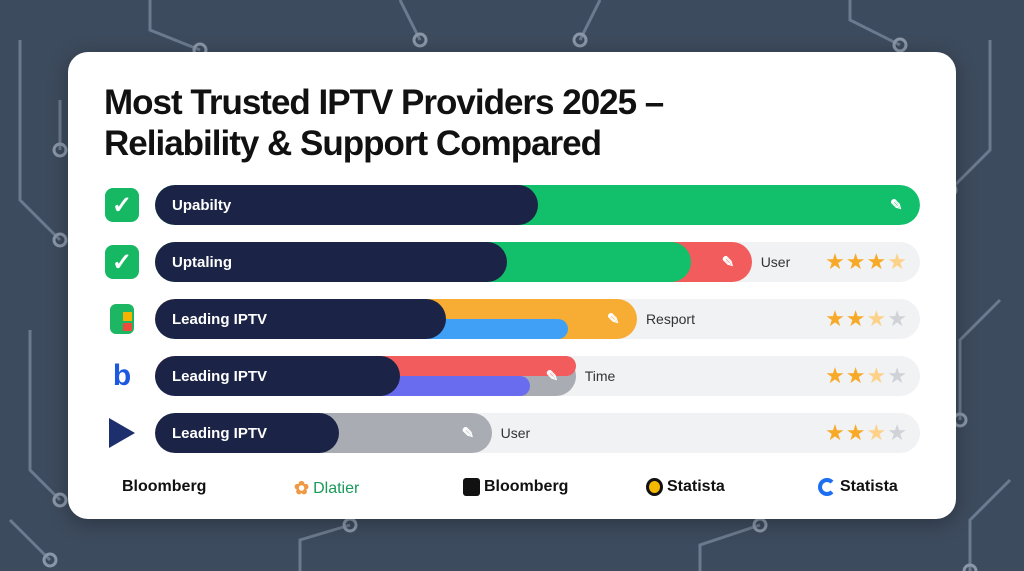  What do you see at coordinates (122, 433) in the screenshot?
I see `play-logo-icon` at bounding box center [122, 433].